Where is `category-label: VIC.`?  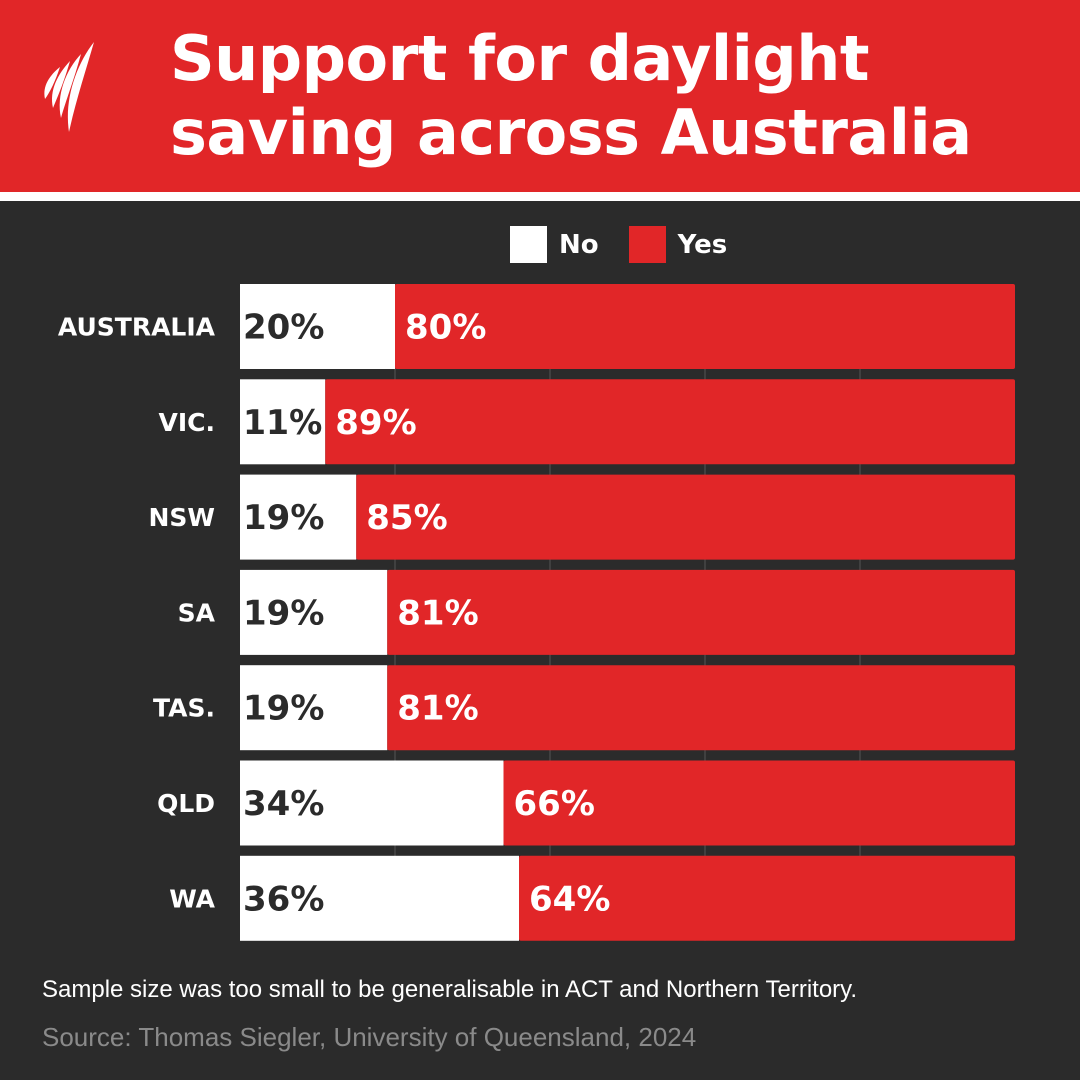 category-label: VIC. is located at coordinates (187, 422).